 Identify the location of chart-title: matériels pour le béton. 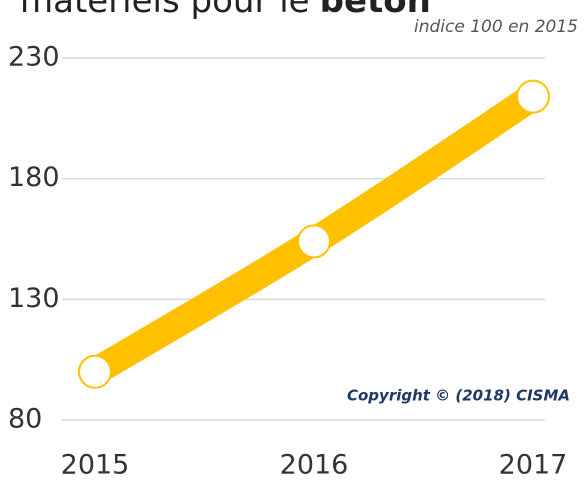
(225, 10).